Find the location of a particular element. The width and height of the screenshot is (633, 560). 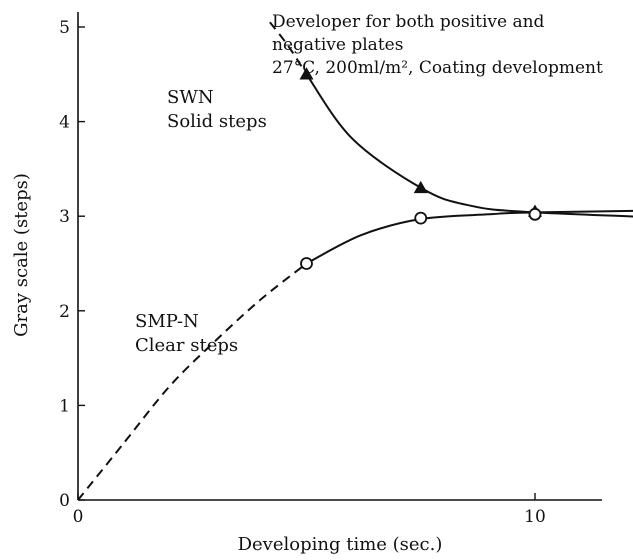

swn-series-label: SWN Solid steps is located at coordinates (217, 109).